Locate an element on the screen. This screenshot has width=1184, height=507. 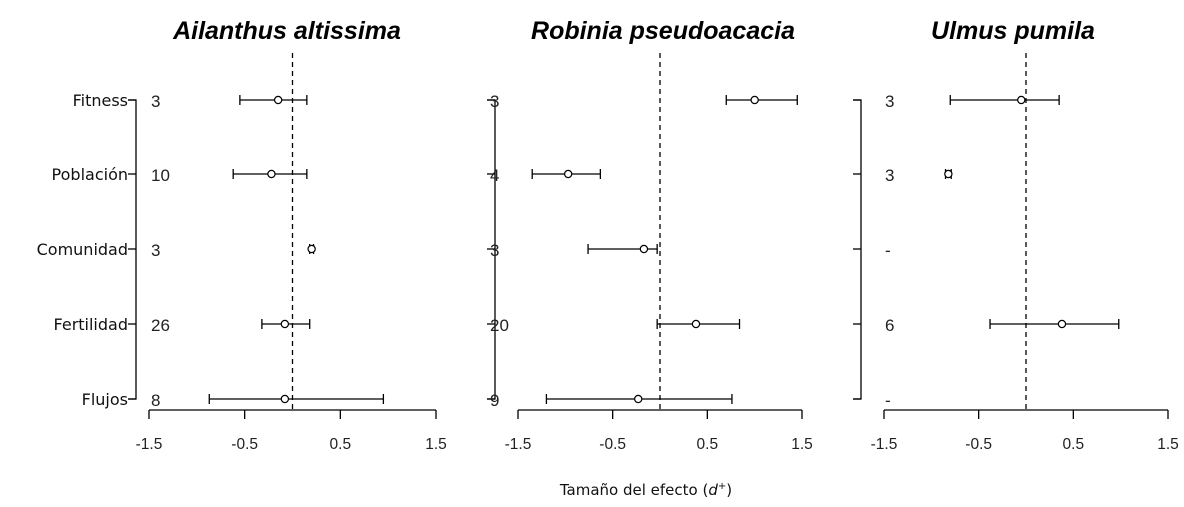
panel-title-1: Ailanthus altissima is located at coordinates (286, 31).